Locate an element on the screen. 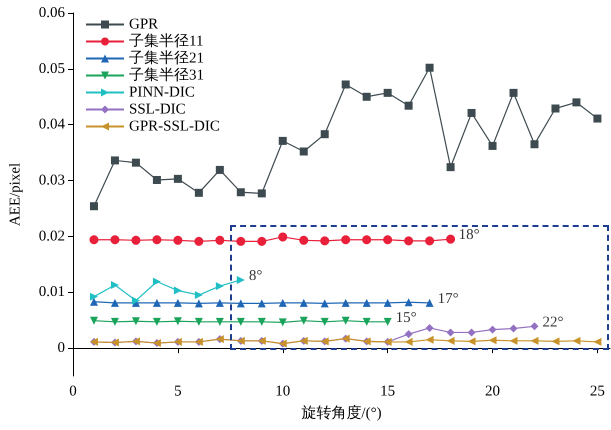 The width and height of the screenshot is (611, 430). annotation: 22° is located at coordinates (553, 322).